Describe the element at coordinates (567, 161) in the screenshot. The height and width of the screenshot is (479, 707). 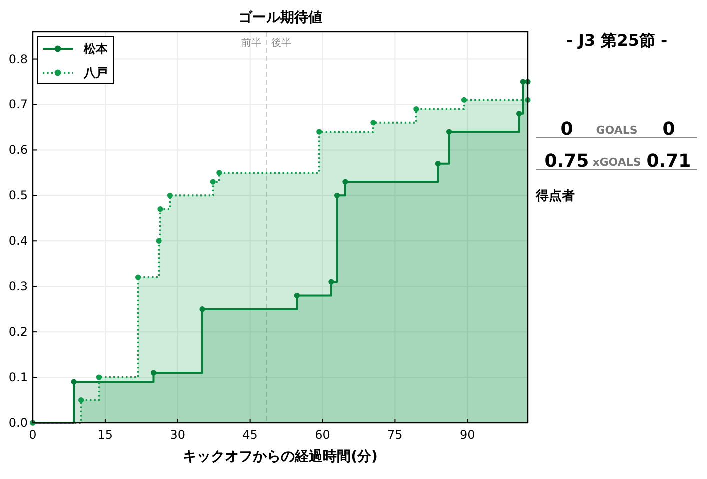
I see `data-label: 0.75` at that location.